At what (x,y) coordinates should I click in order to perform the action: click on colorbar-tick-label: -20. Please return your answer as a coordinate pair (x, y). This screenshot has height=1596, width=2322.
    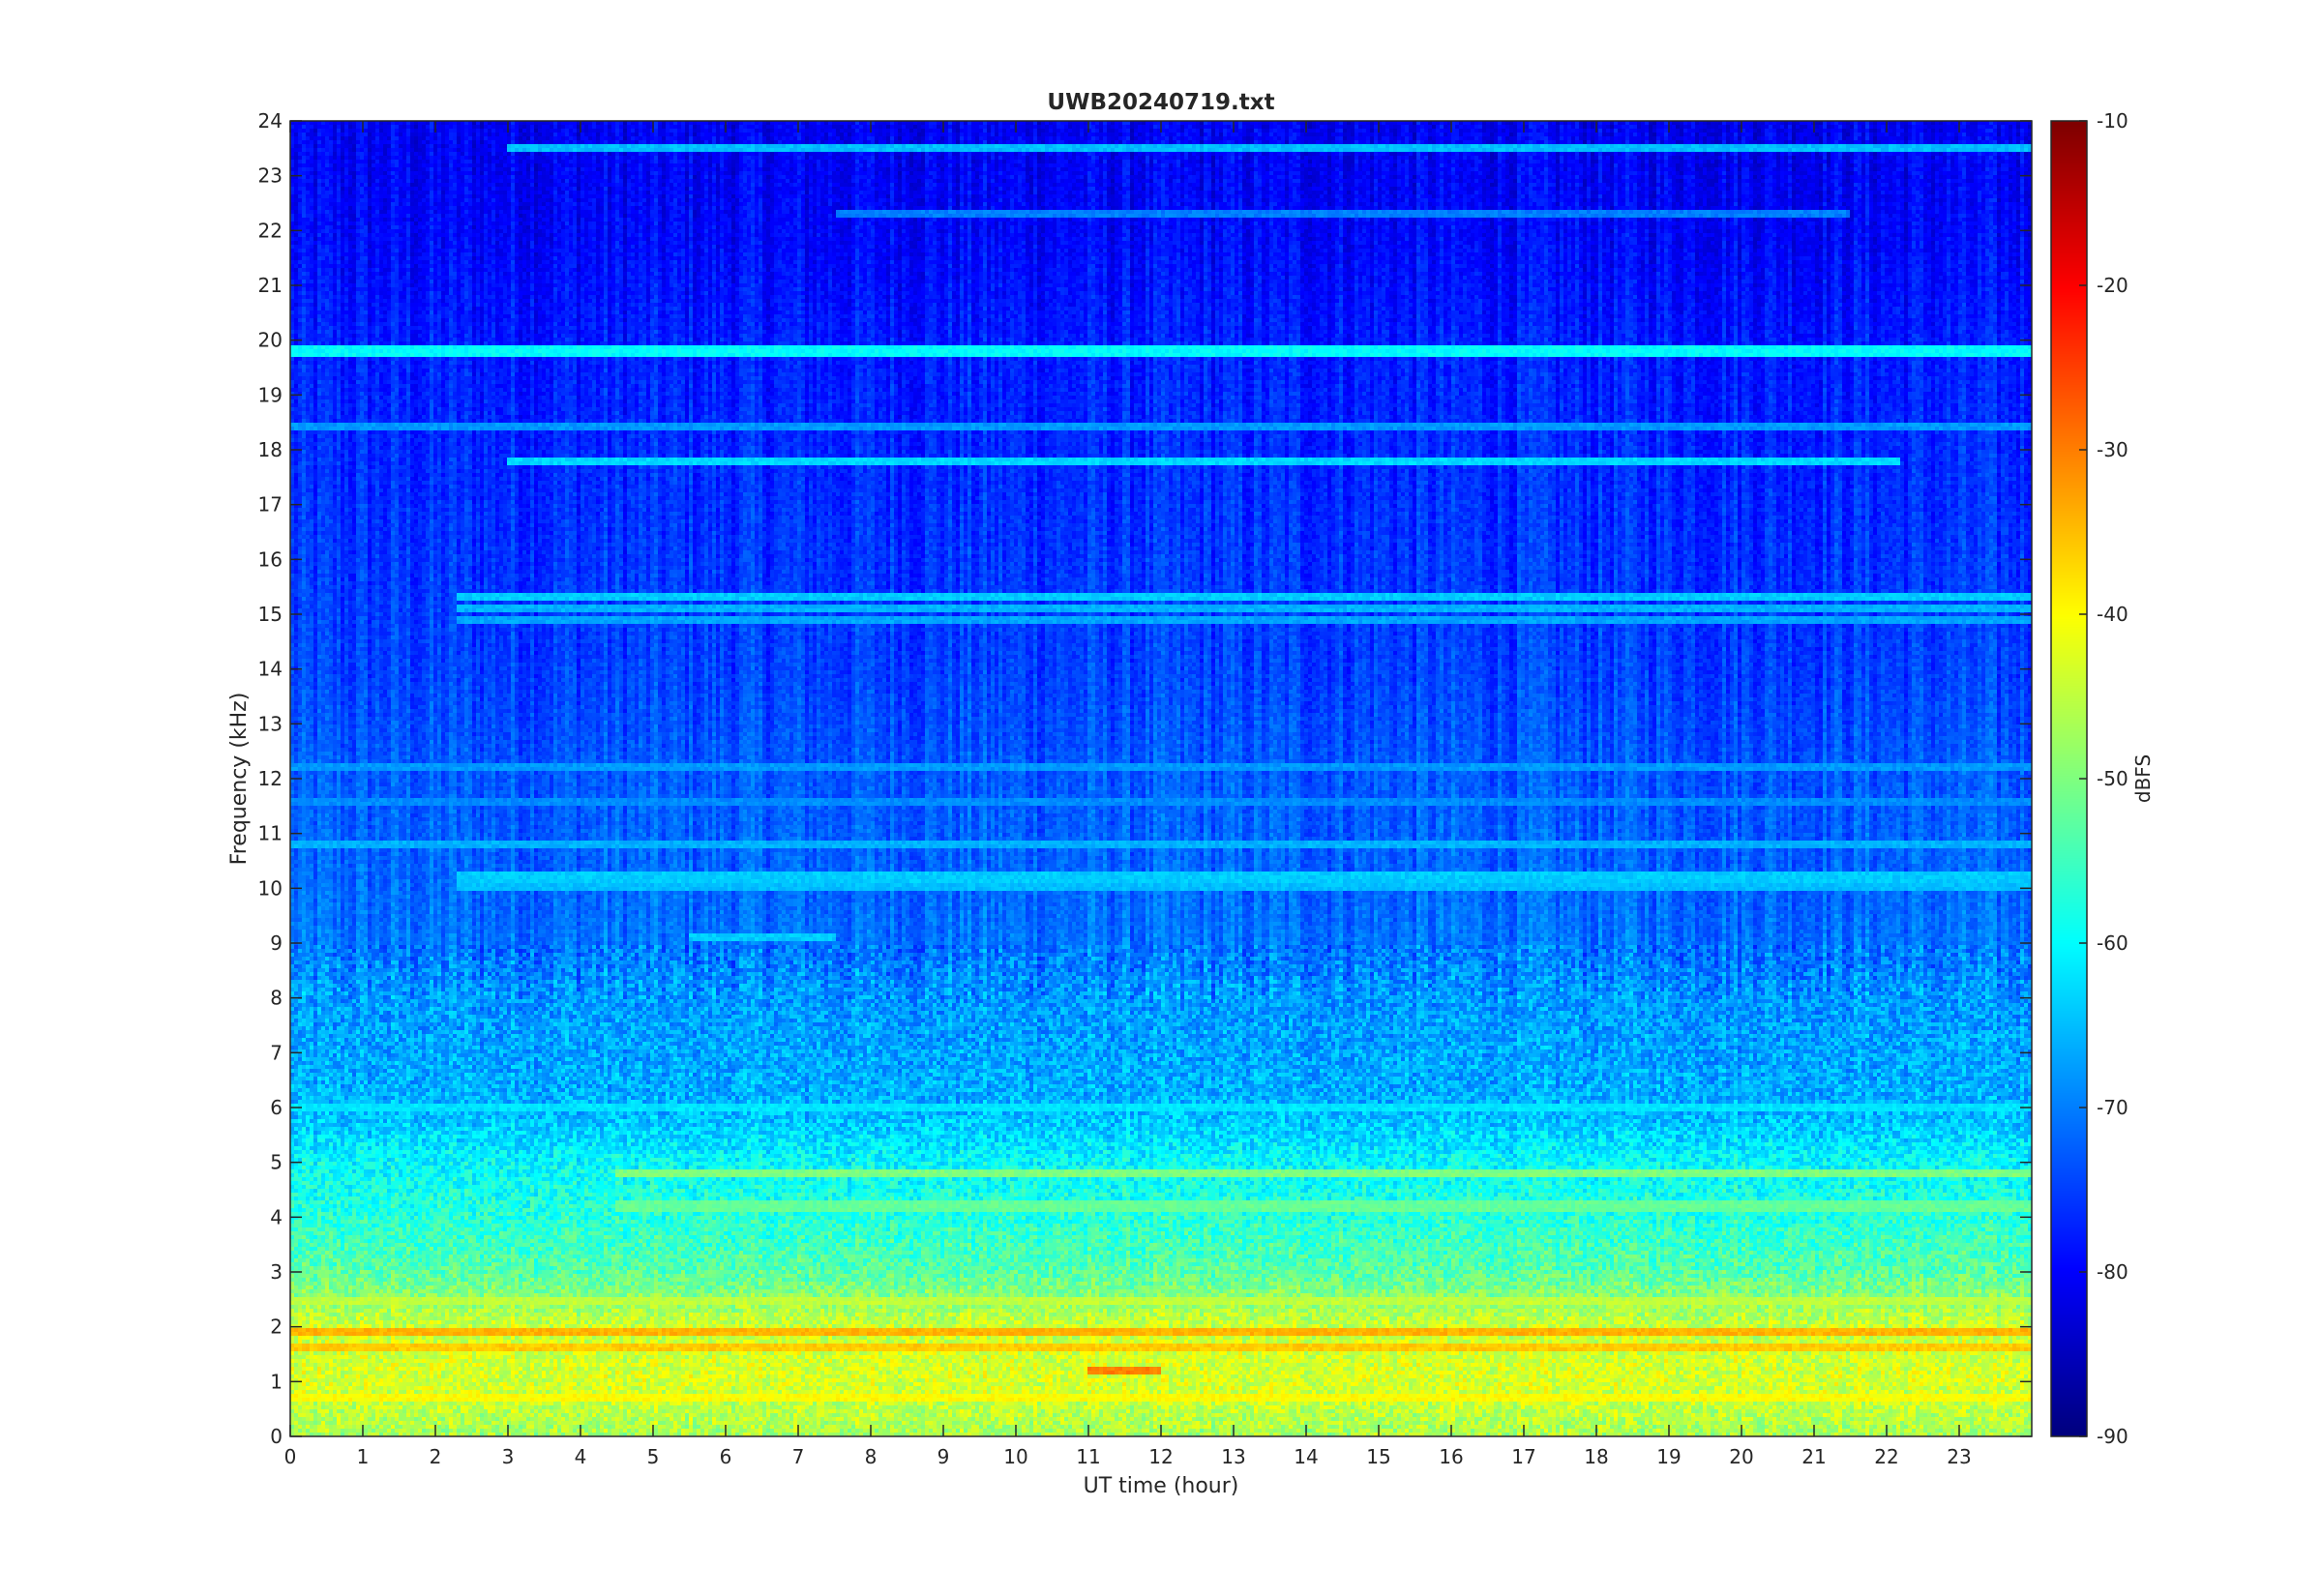
    Looking at the image, I should click on (2112, 285).